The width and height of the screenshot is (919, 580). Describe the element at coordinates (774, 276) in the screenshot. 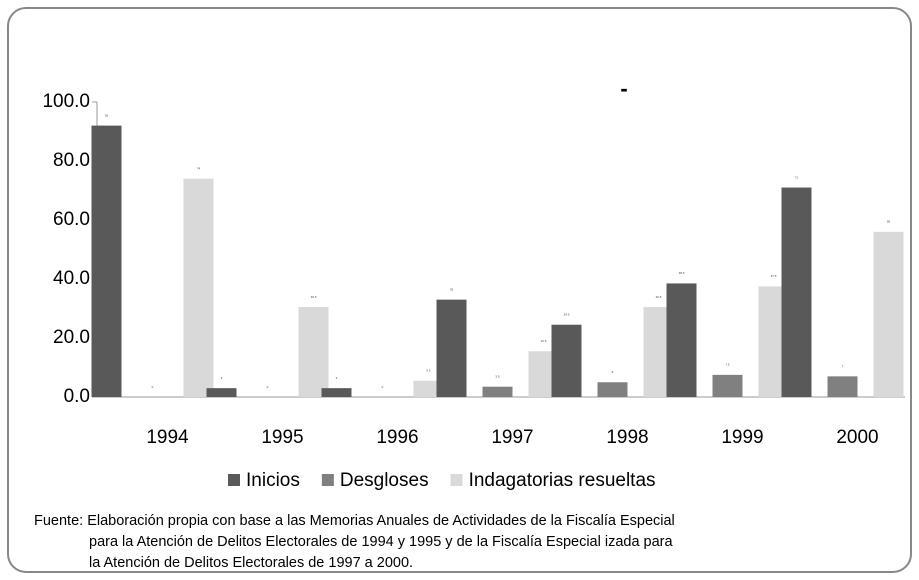

I see `value-label: 37.5` at that location.